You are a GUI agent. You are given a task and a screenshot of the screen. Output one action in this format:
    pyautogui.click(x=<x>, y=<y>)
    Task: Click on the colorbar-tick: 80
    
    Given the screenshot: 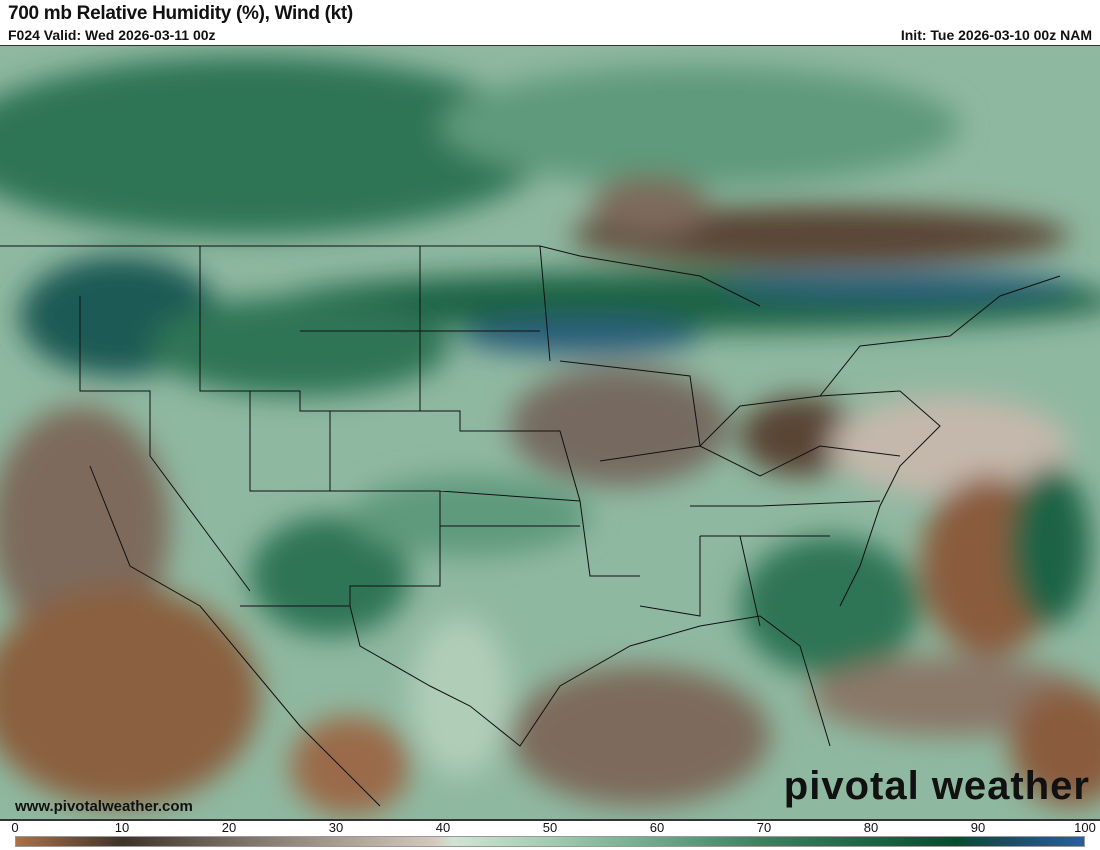 What is the action you would take?
    pyautogui.click(x=871, y=827)
    